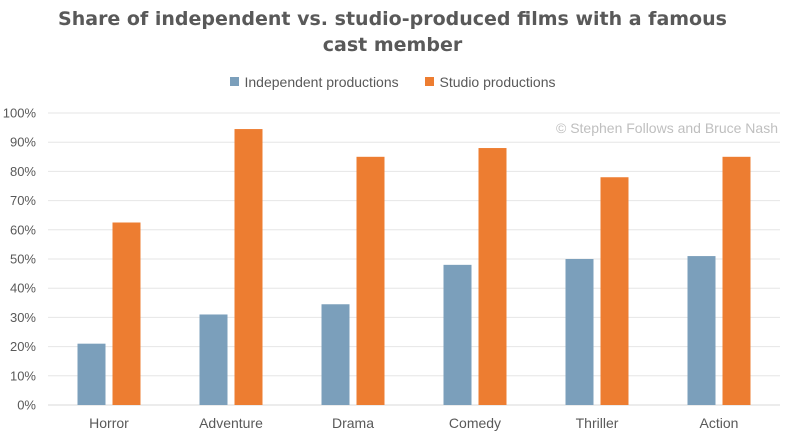 The image size is (785, 432). I want to click on y-tick-label: 90%, so click(23, 142).